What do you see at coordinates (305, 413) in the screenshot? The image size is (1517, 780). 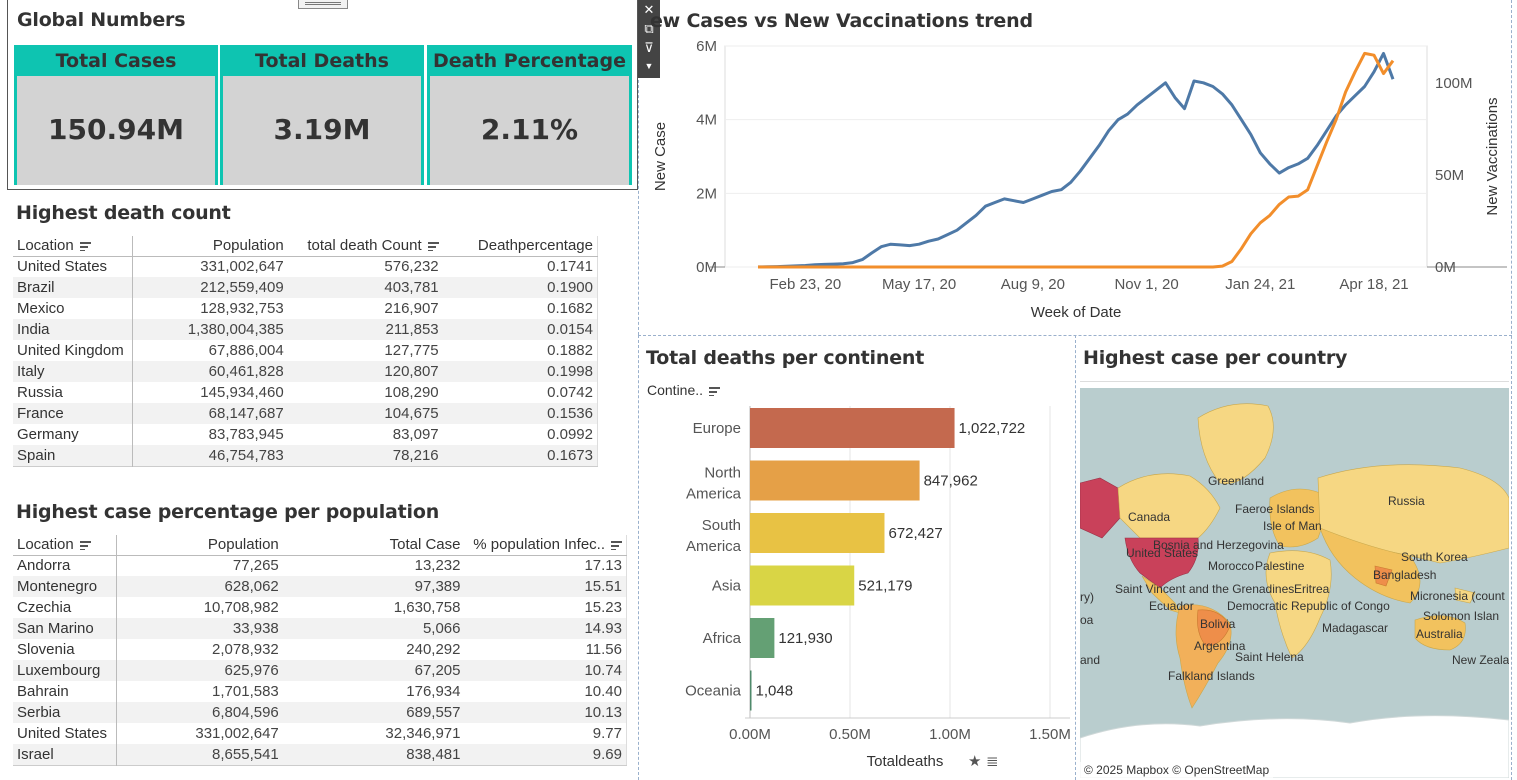 I see `table-row: France 68,147,687 104,675 0.1536` at bounding box center [305, 413].